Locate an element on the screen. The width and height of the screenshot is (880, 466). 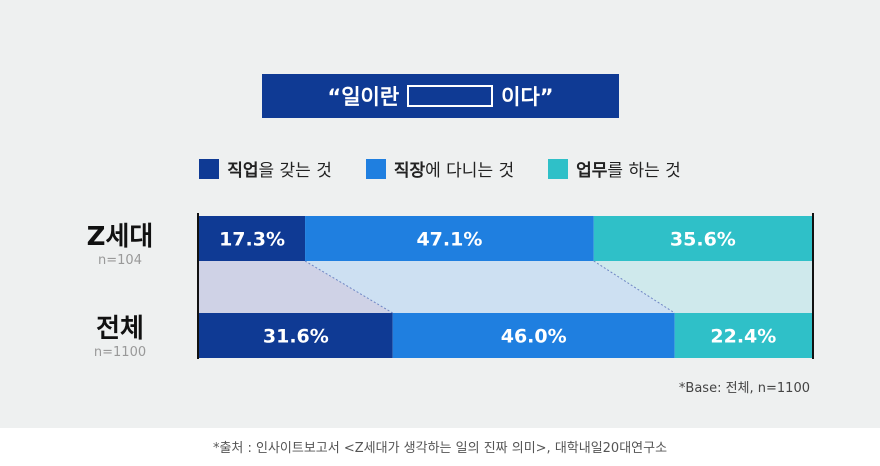
legend-rest-workplace: 에 다니는 것 is located at coordinates (470, 171).